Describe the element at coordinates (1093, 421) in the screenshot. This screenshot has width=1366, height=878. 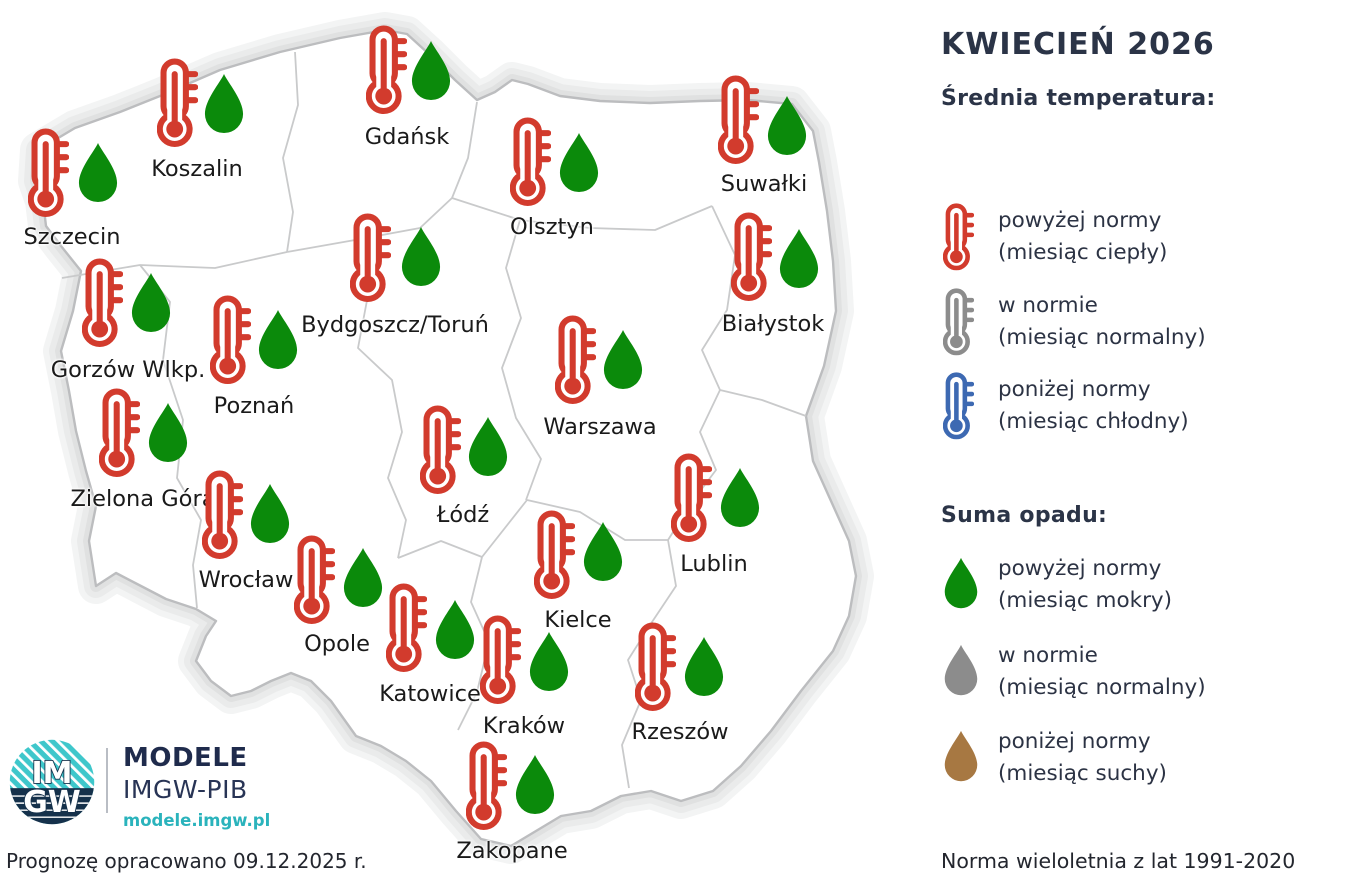
I see `legend-label-line2: (miesiąc chłodny)` at that location.